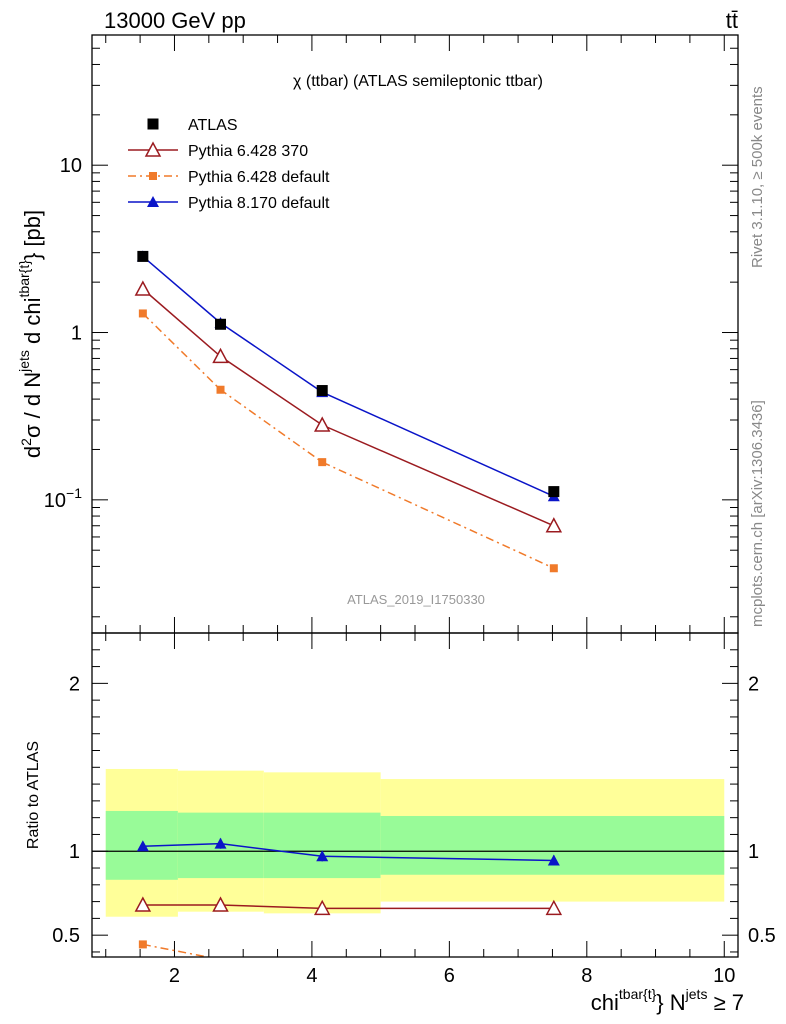 The height and width of the screenshot is (1024, 786). What do you see at coordinates (74, 852) in the screenshot?
I see `ratio-y-tick-label: 1` at bounding box center [74, 852].